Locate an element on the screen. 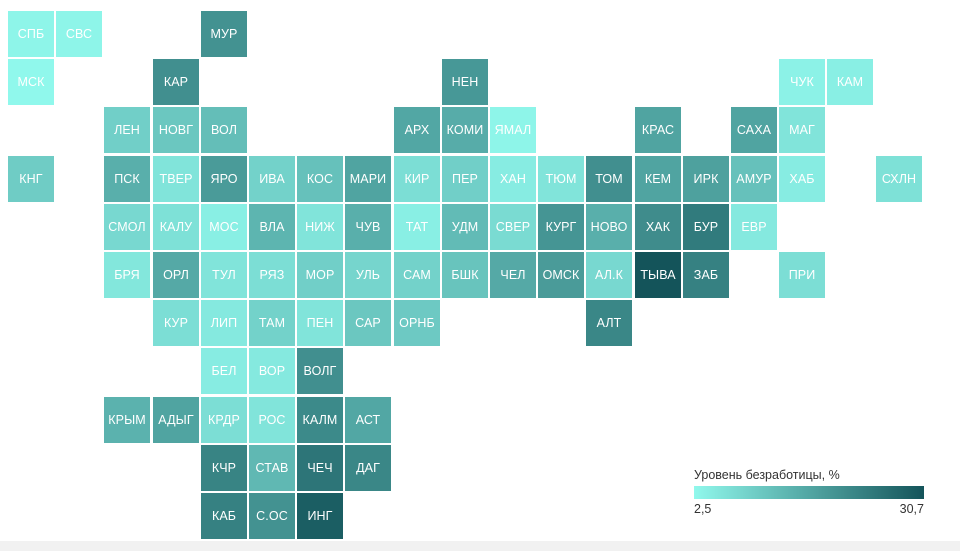 This screenshot has height=551, width=960. region-tile-КРАС: КРАС is located at coordinates (658, 130).